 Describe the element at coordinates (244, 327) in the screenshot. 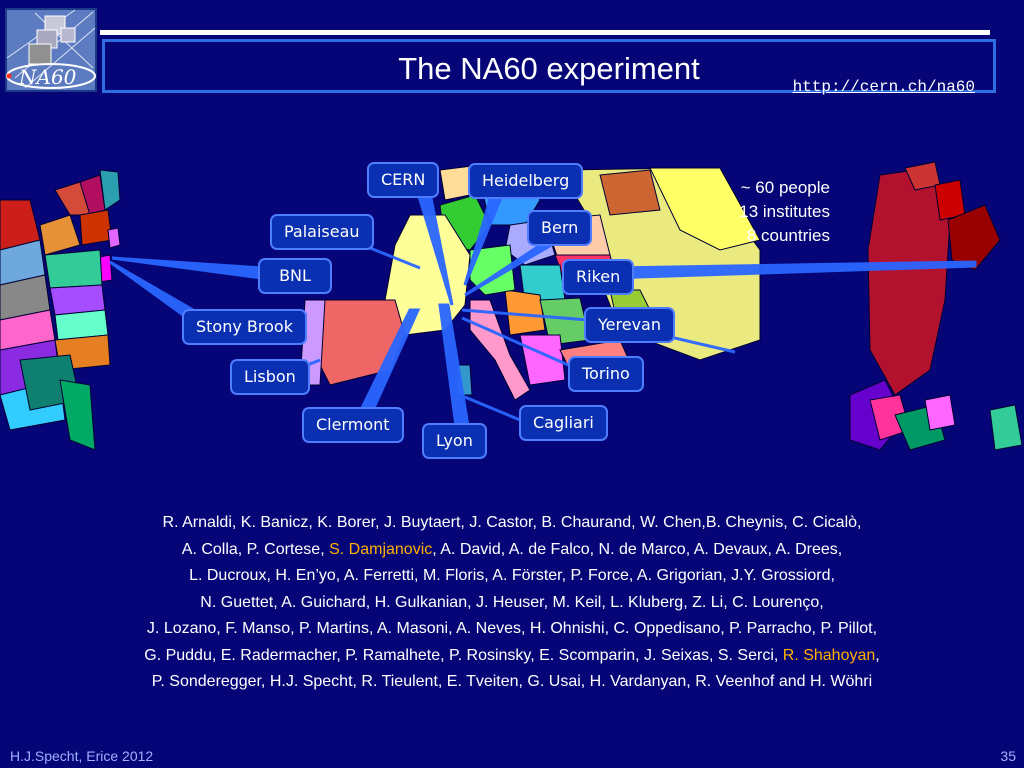

I see `city-label-stony-brook: Stony Brook` at that location.